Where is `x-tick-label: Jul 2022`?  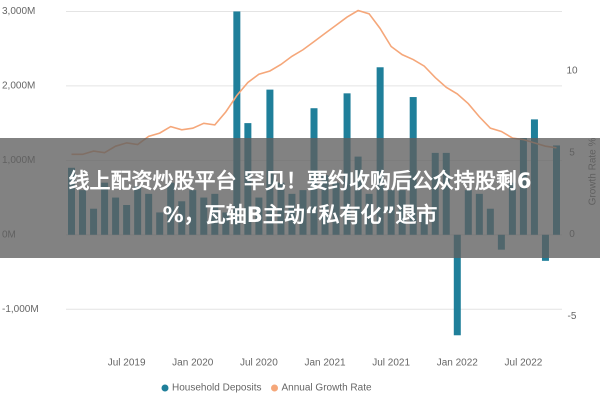
x-tick-label: Jul 2022 is located at coordinates (524, 363).